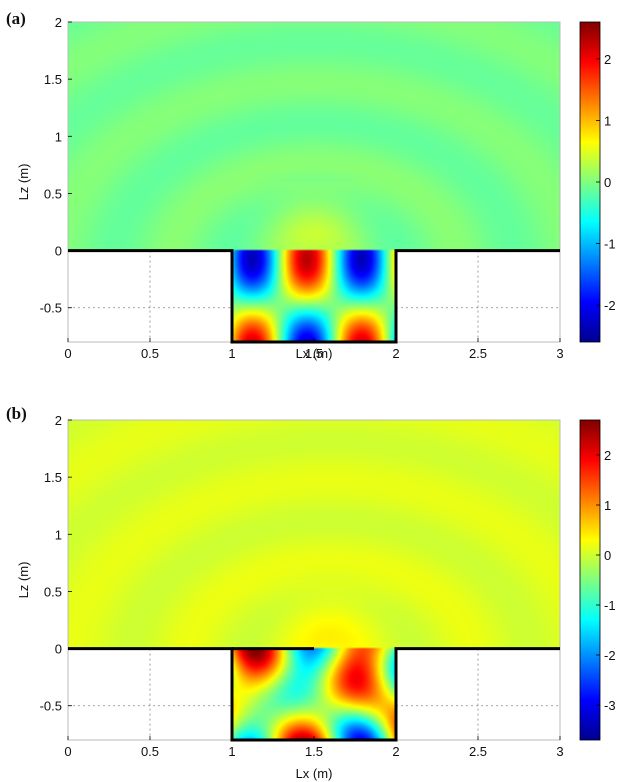  Describe the element at coordinates (16, 413) in the screenshot. I see `panel-b-label: (b)` at that location.